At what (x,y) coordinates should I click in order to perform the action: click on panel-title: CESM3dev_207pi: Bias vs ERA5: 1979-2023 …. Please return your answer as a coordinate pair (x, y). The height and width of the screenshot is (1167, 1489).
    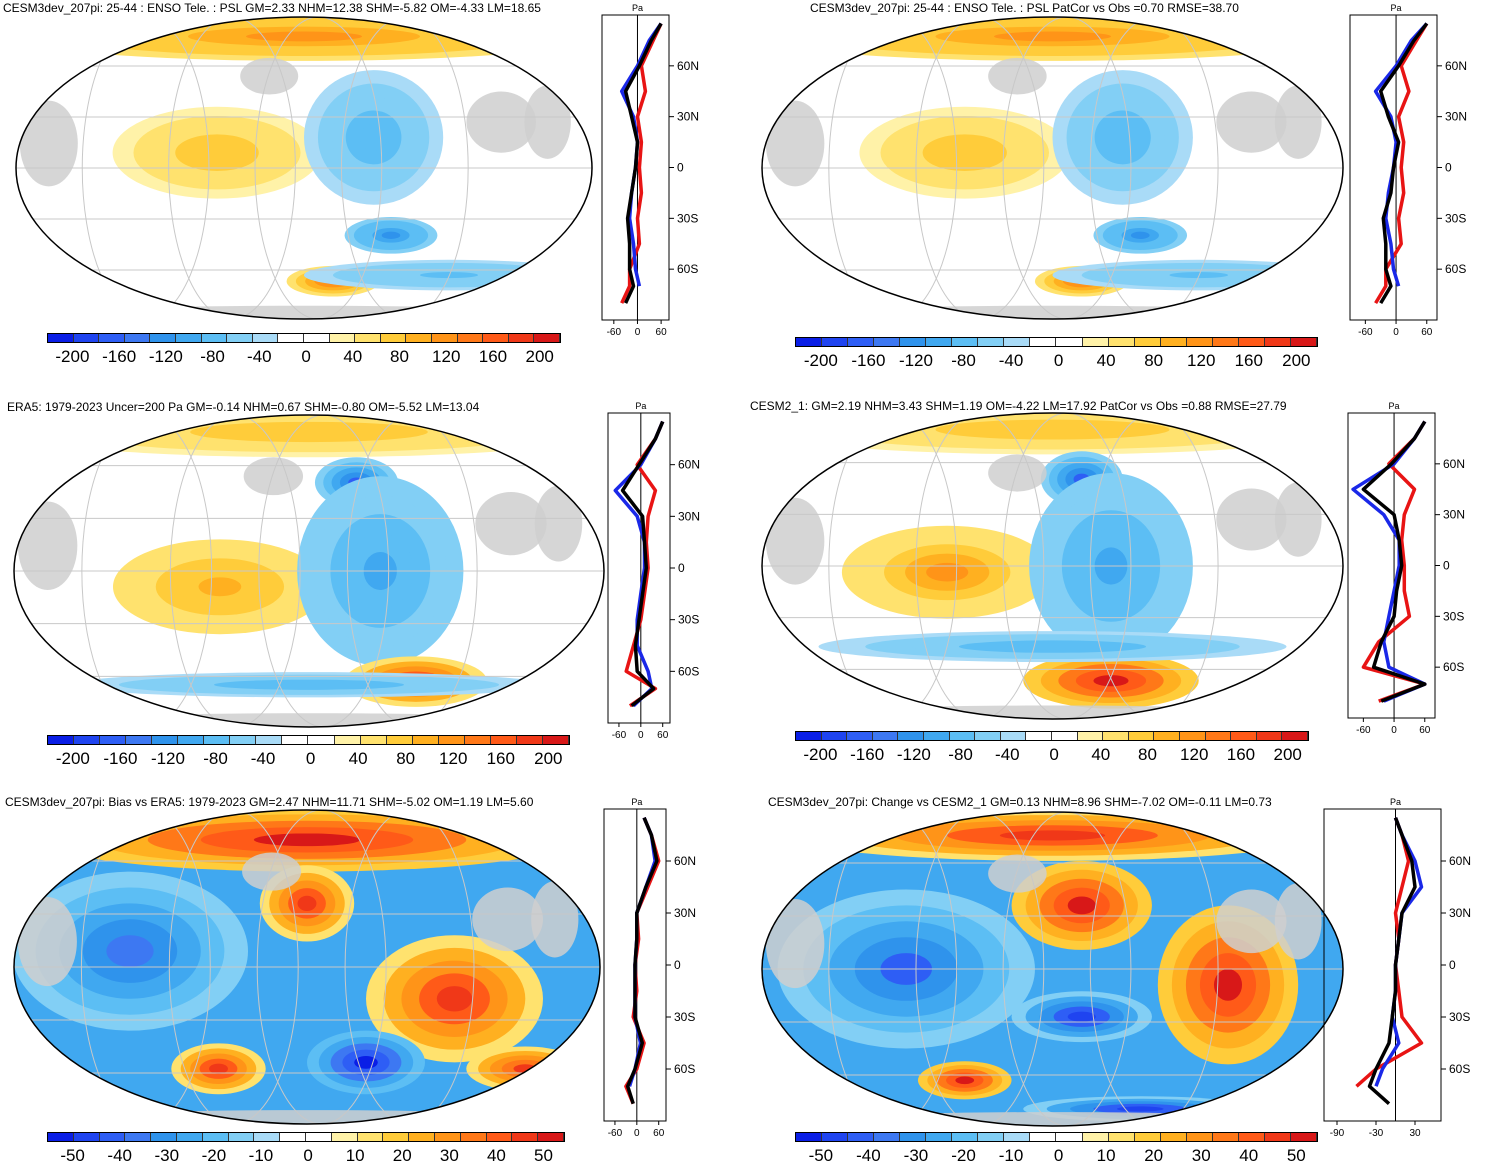
    Looking at the image, I should click on (269, 802).